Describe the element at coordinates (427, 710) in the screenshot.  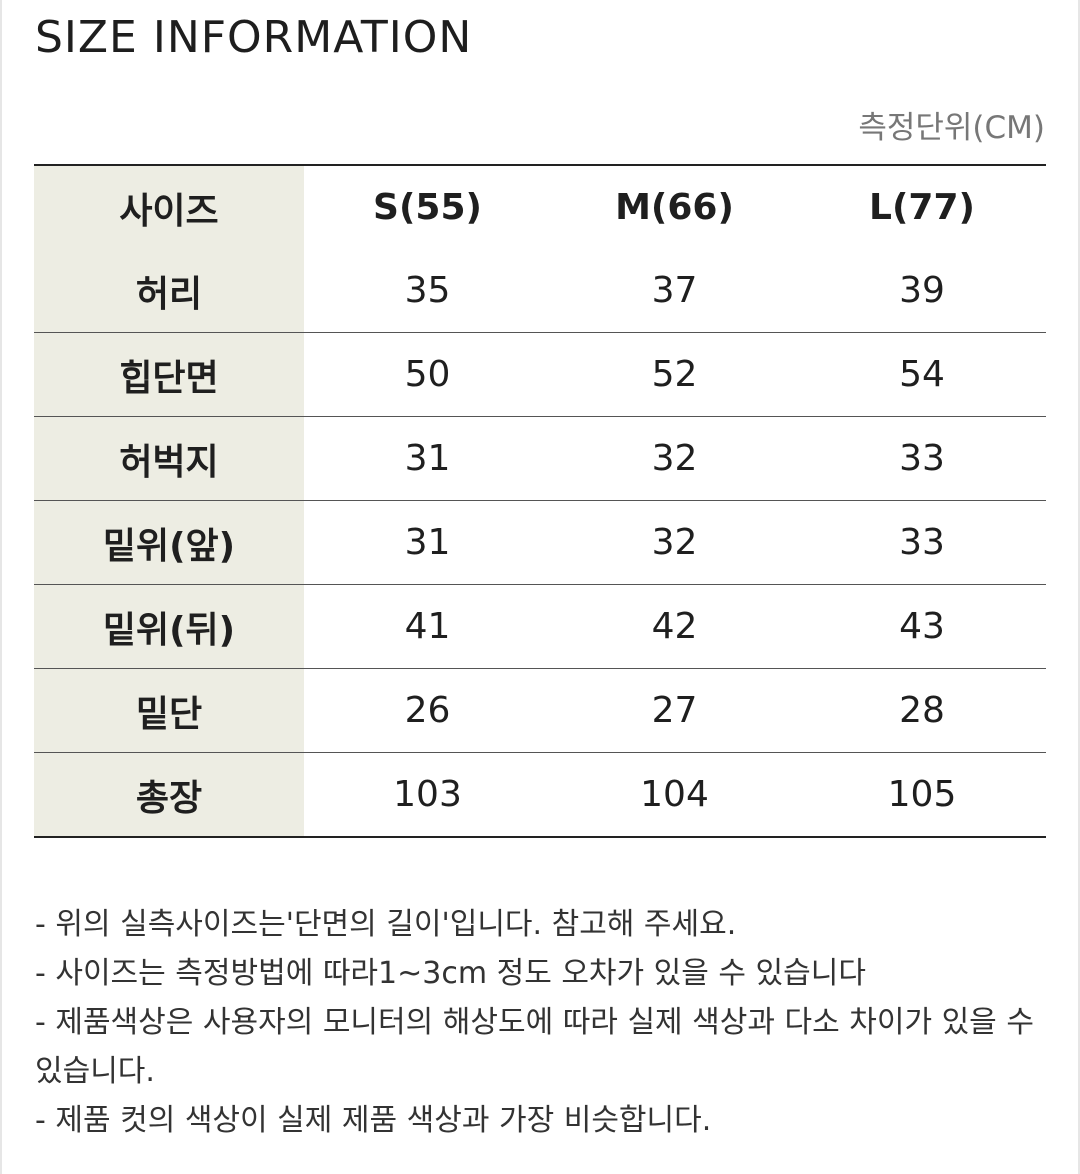
I see `cell-value: 26` at that location.